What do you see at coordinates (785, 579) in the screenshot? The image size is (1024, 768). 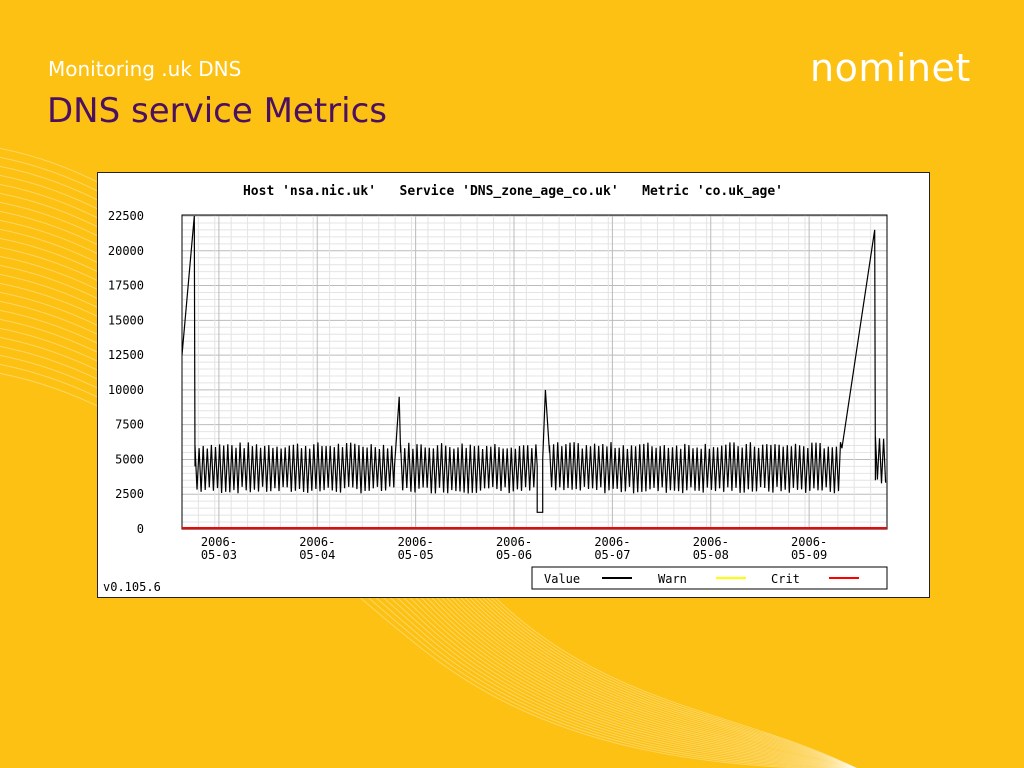 I see `legend-label: Crit` at bounding box center [785, 579].